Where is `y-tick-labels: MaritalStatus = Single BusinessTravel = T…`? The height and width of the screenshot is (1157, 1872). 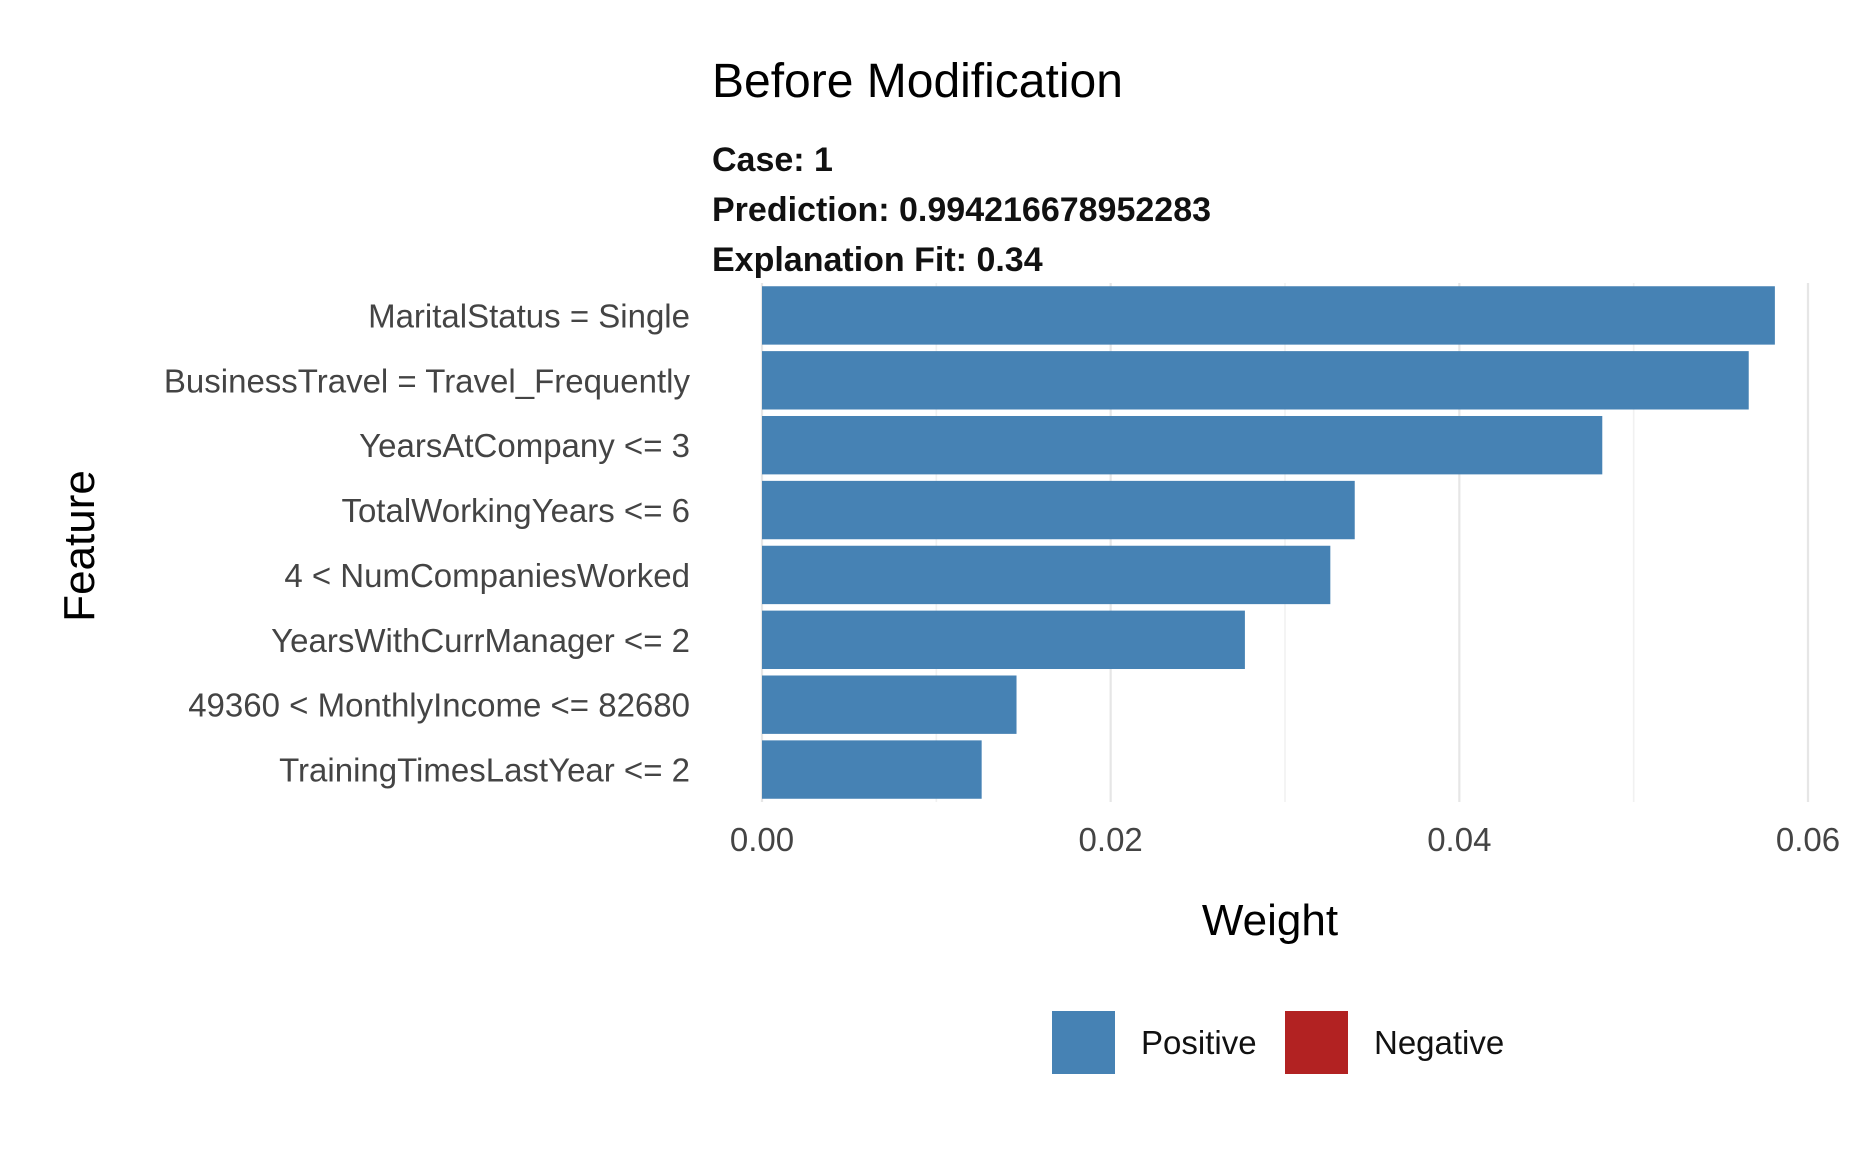 y-tick-labels: MaritalStatus = Single BusinessTravel = T… is located at coordinates (427, 542).